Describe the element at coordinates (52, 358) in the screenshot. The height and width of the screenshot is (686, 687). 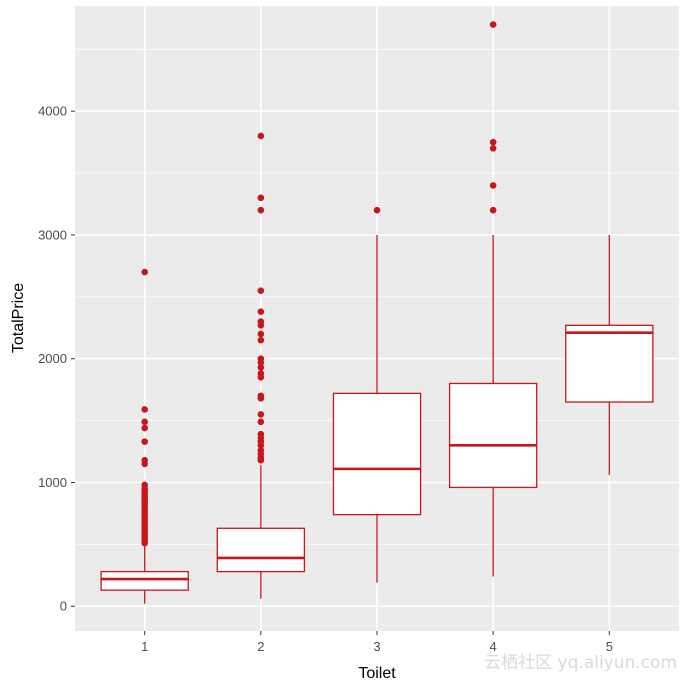
I see `y-tick-label: 2000` at that location.